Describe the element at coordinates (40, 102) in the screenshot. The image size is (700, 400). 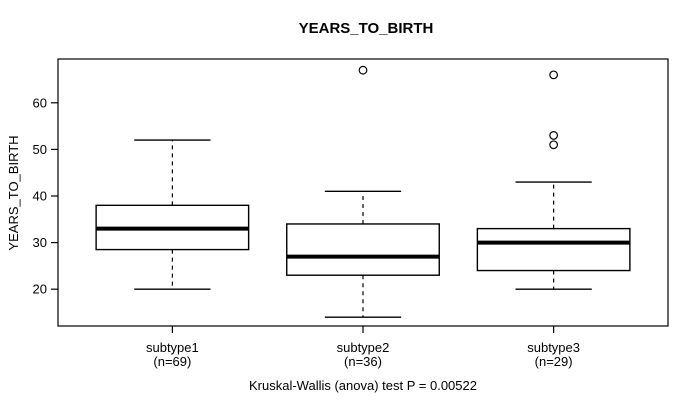
I see `y-tick-label: 60` at that location.